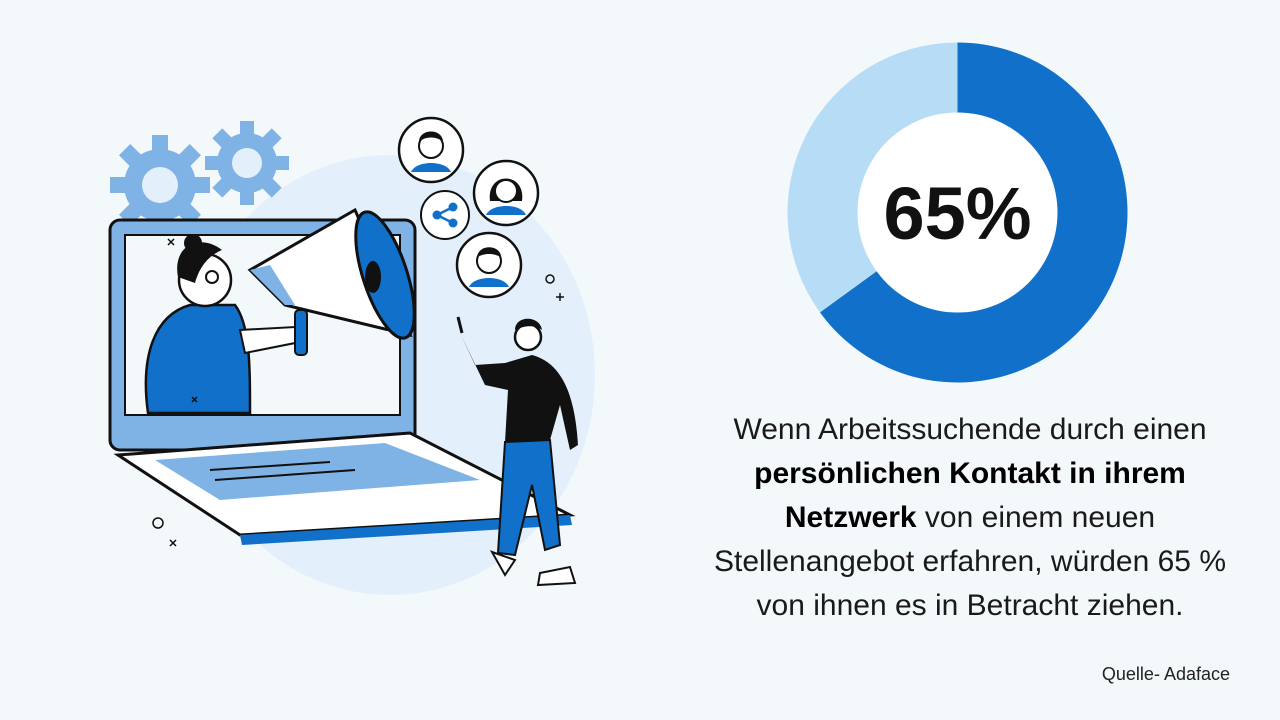 The width and height of the screenshot is (1280, 720). I want to click on description-bold: persönlichen Kontakt in ihrem Netzwerk, so click(970, 495).